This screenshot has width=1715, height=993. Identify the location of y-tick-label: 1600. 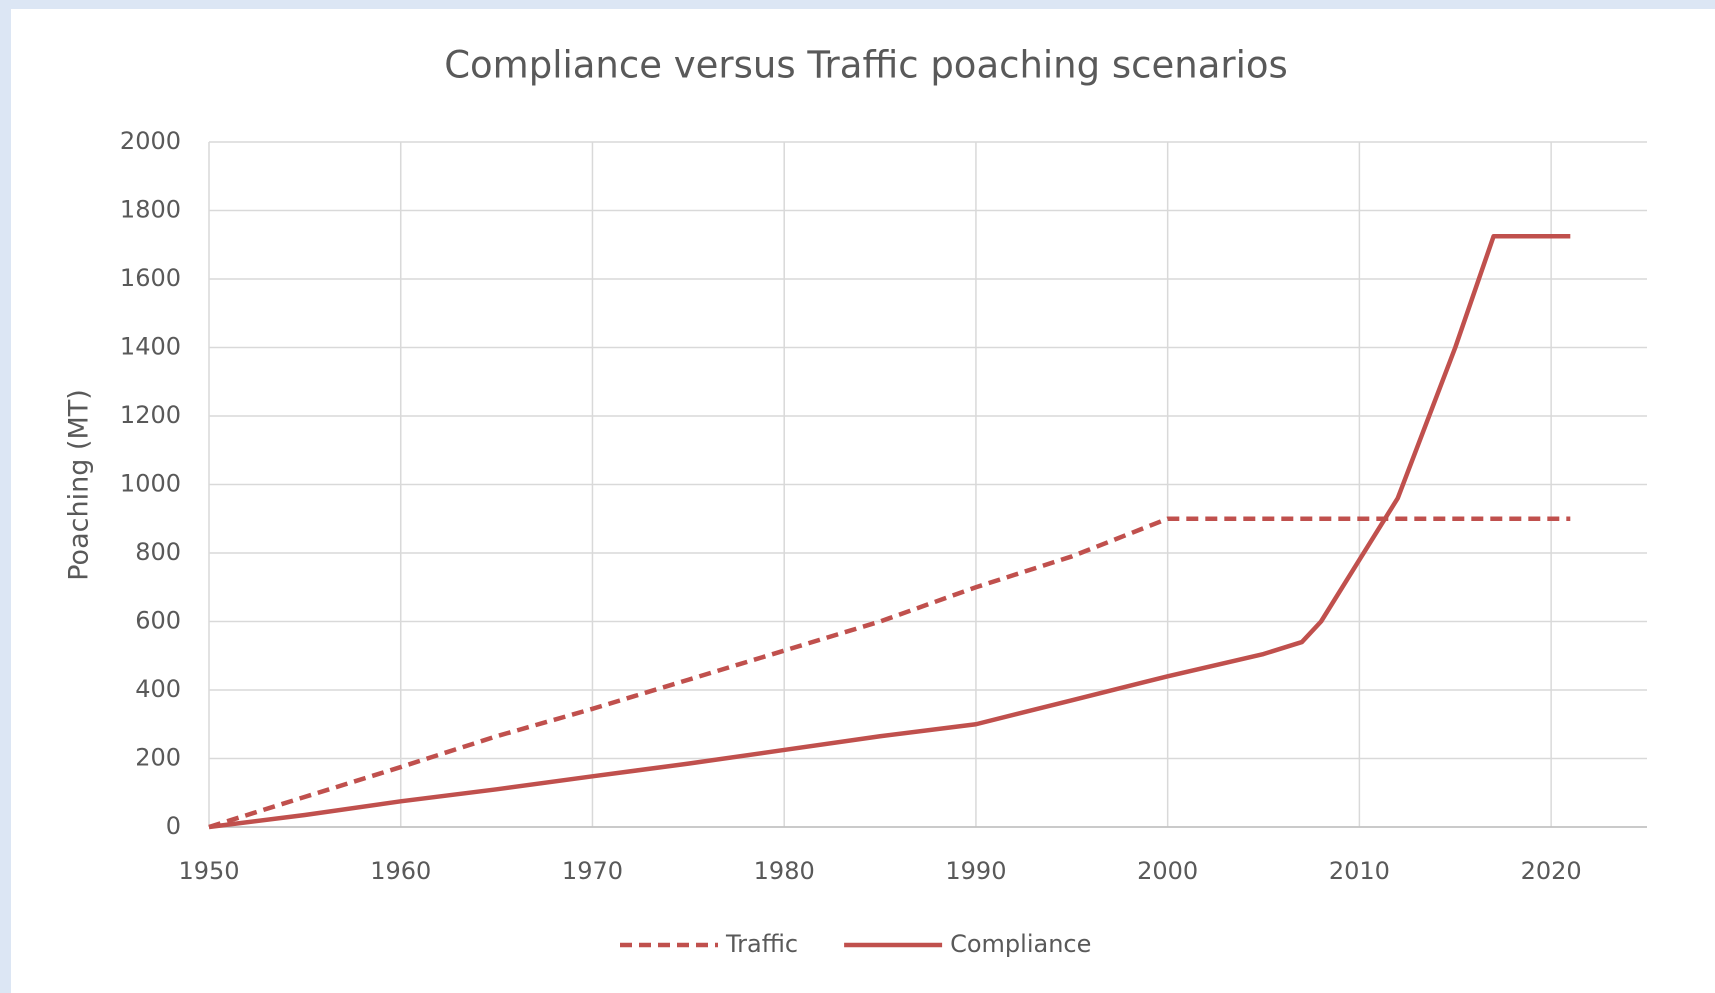
(150, 278).